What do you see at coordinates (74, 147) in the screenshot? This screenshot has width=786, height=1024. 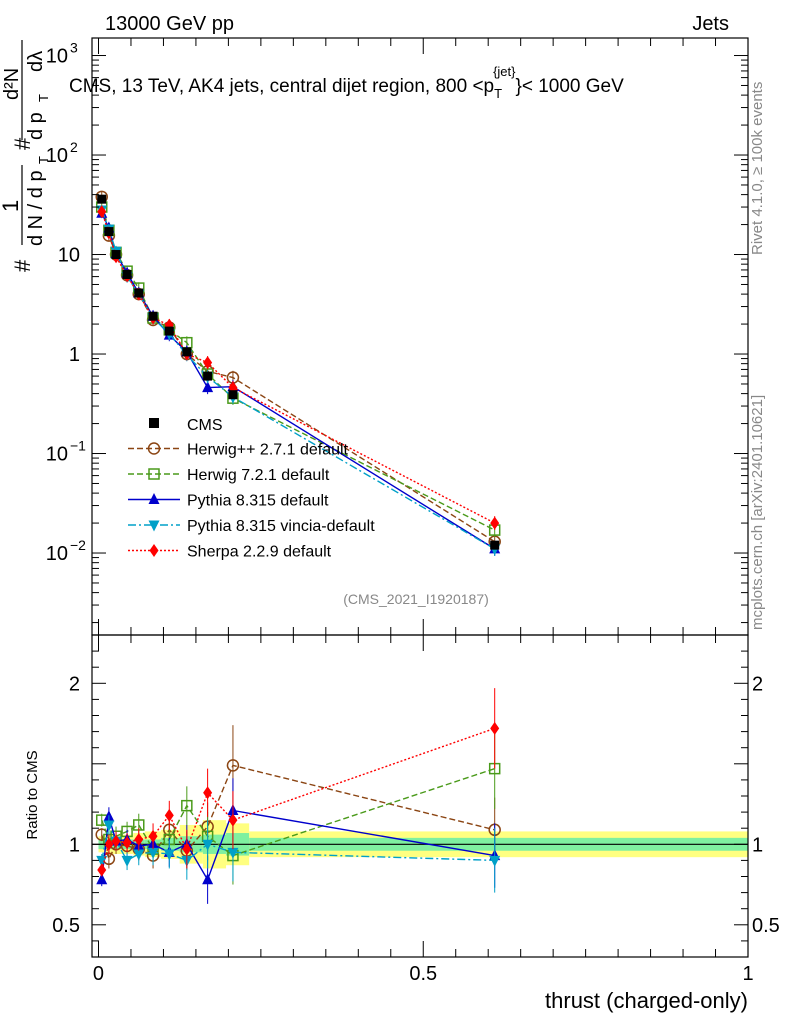 I see `main-ytick-exp-4: 2` at bounding box center [74, 147].